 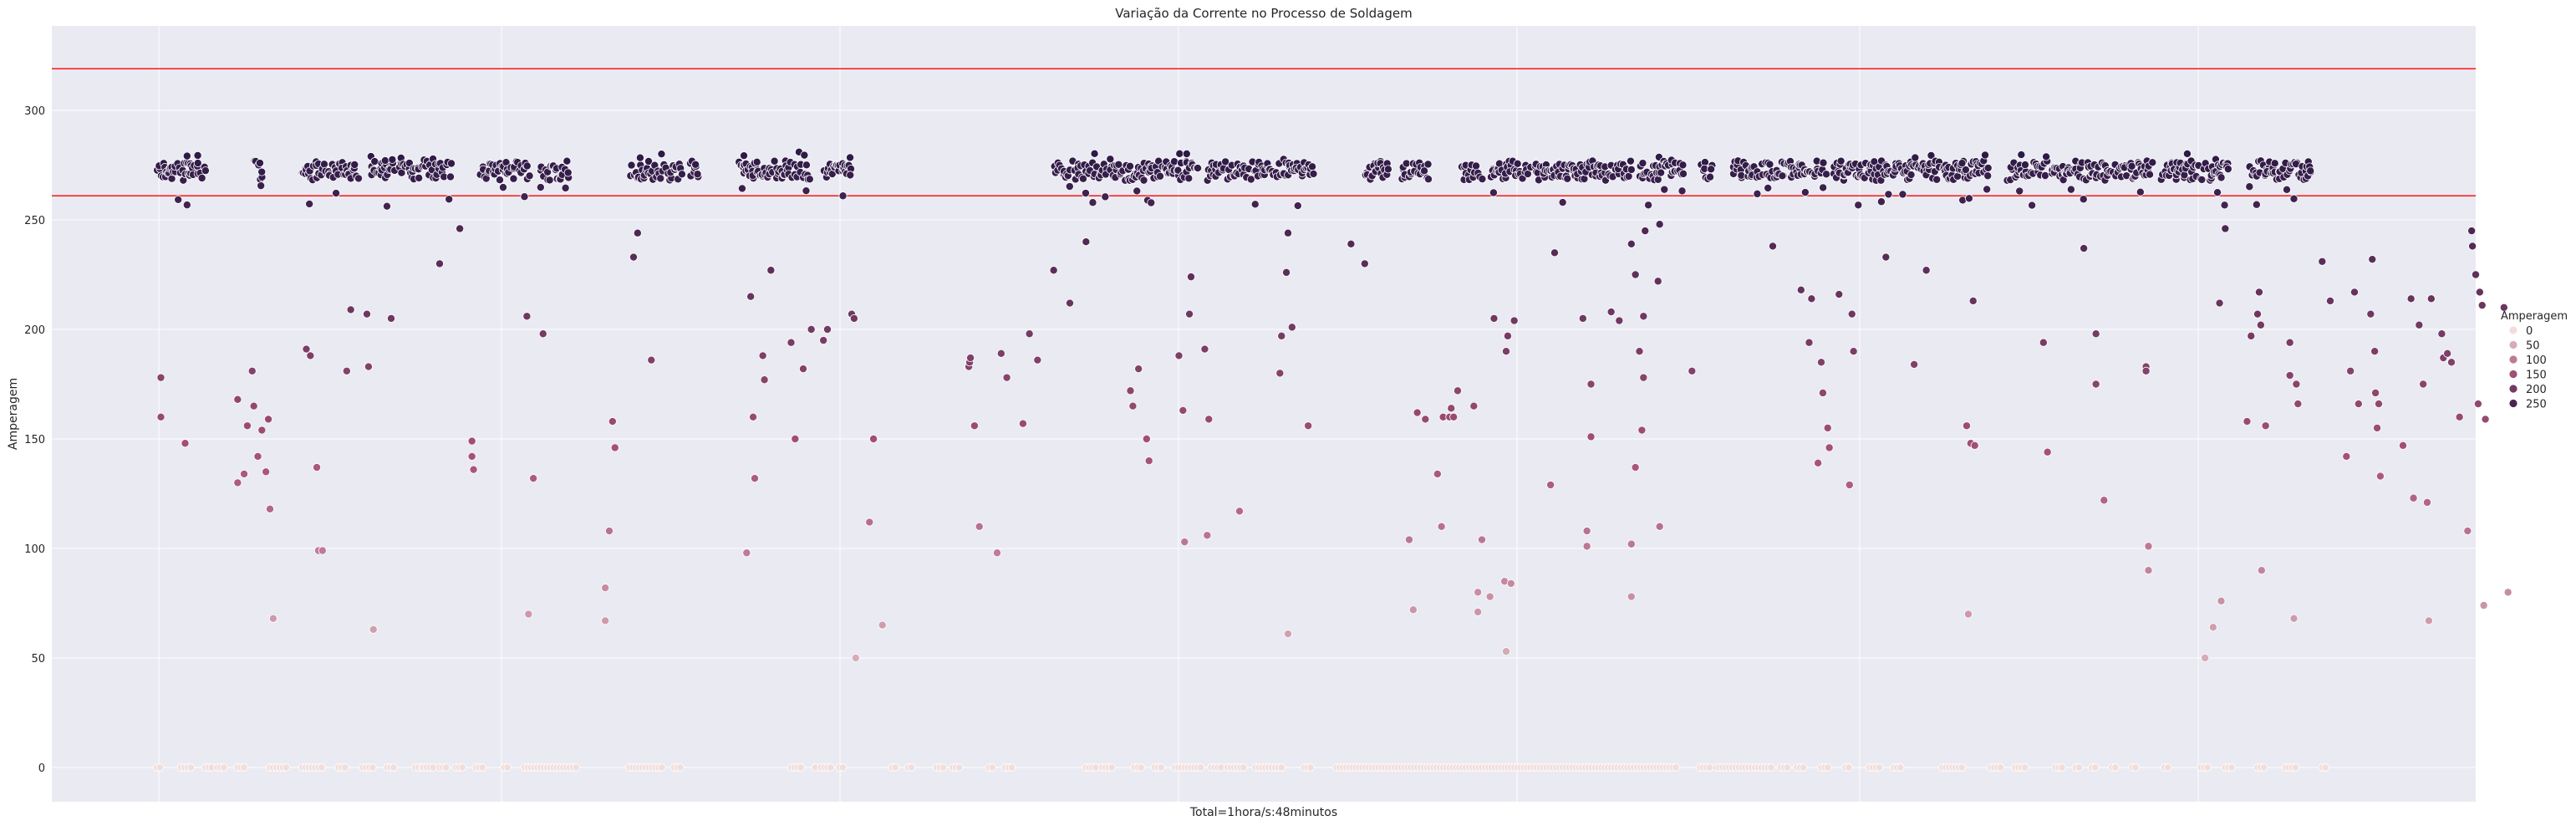 What do you see at coordinates (34, 440) in the screenshot?
I see `y-tick-label: 150` at bounding box center [34, 440].